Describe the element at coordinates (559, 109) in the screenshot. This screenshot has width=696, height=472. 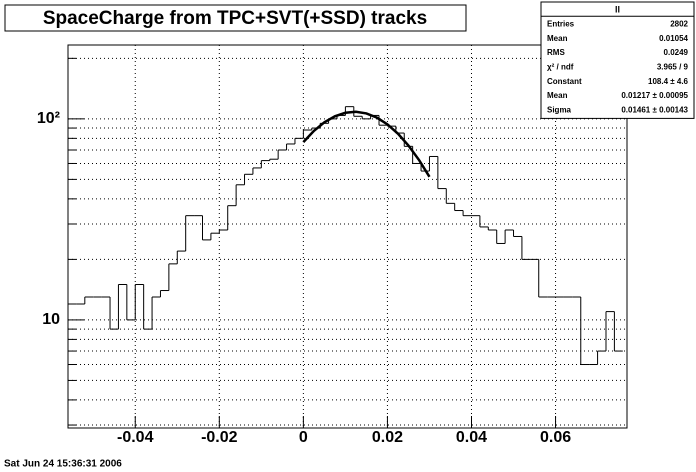
I see `stats-label: Sigma` at that location.